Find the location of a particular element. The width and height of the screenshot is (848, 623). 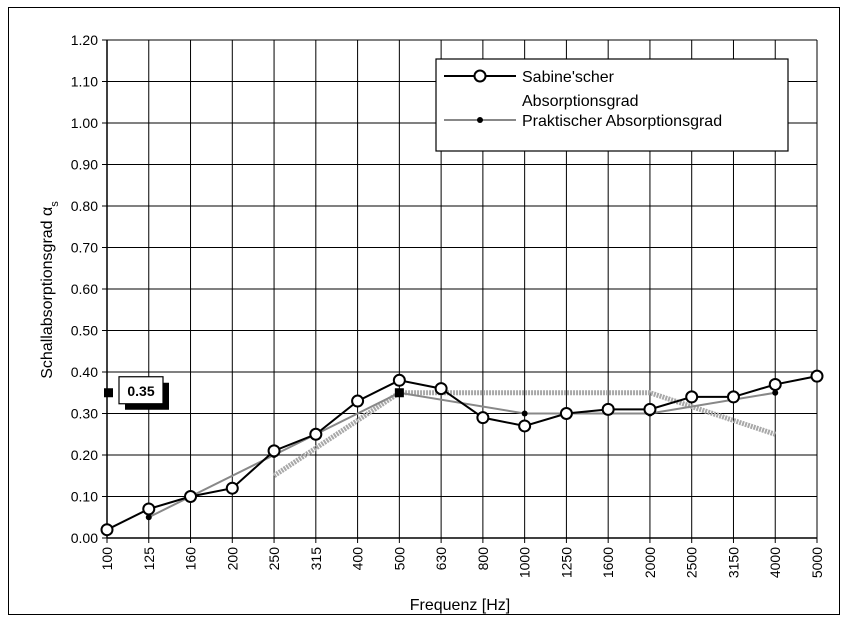

x-tick-label: 2500 is located at coordinates (692, 562).